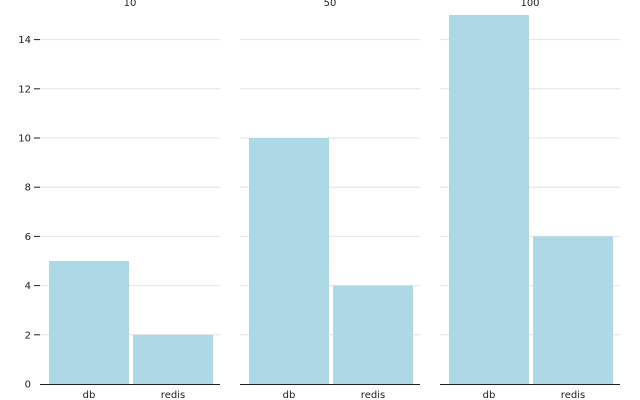 This screenshot has width=640, height=400. Describe the element at coordinates (28, 188) in the screenshot. I see `y-tick-label: 8` at that location.